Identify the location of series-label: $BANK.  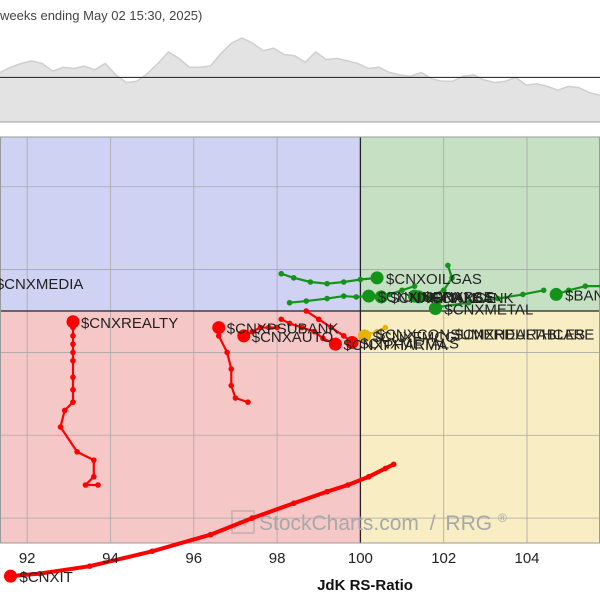
(582, 295).